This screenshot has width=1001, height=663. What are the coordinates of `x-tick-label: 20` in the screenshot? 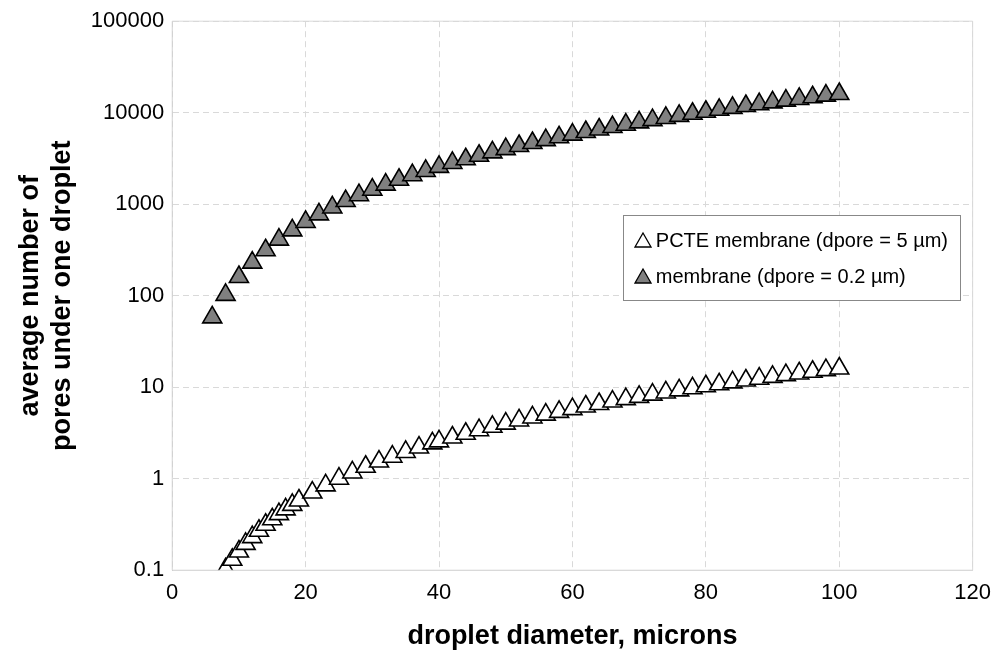 It's located at (305, 592).